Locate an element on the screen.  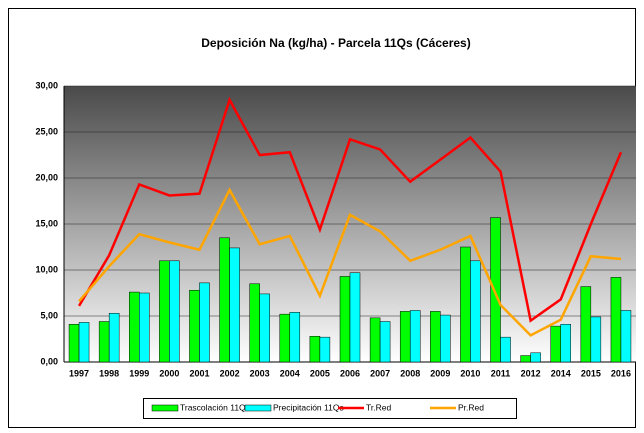
x-tick-label: 2006 is located at coordinates (350, 373).